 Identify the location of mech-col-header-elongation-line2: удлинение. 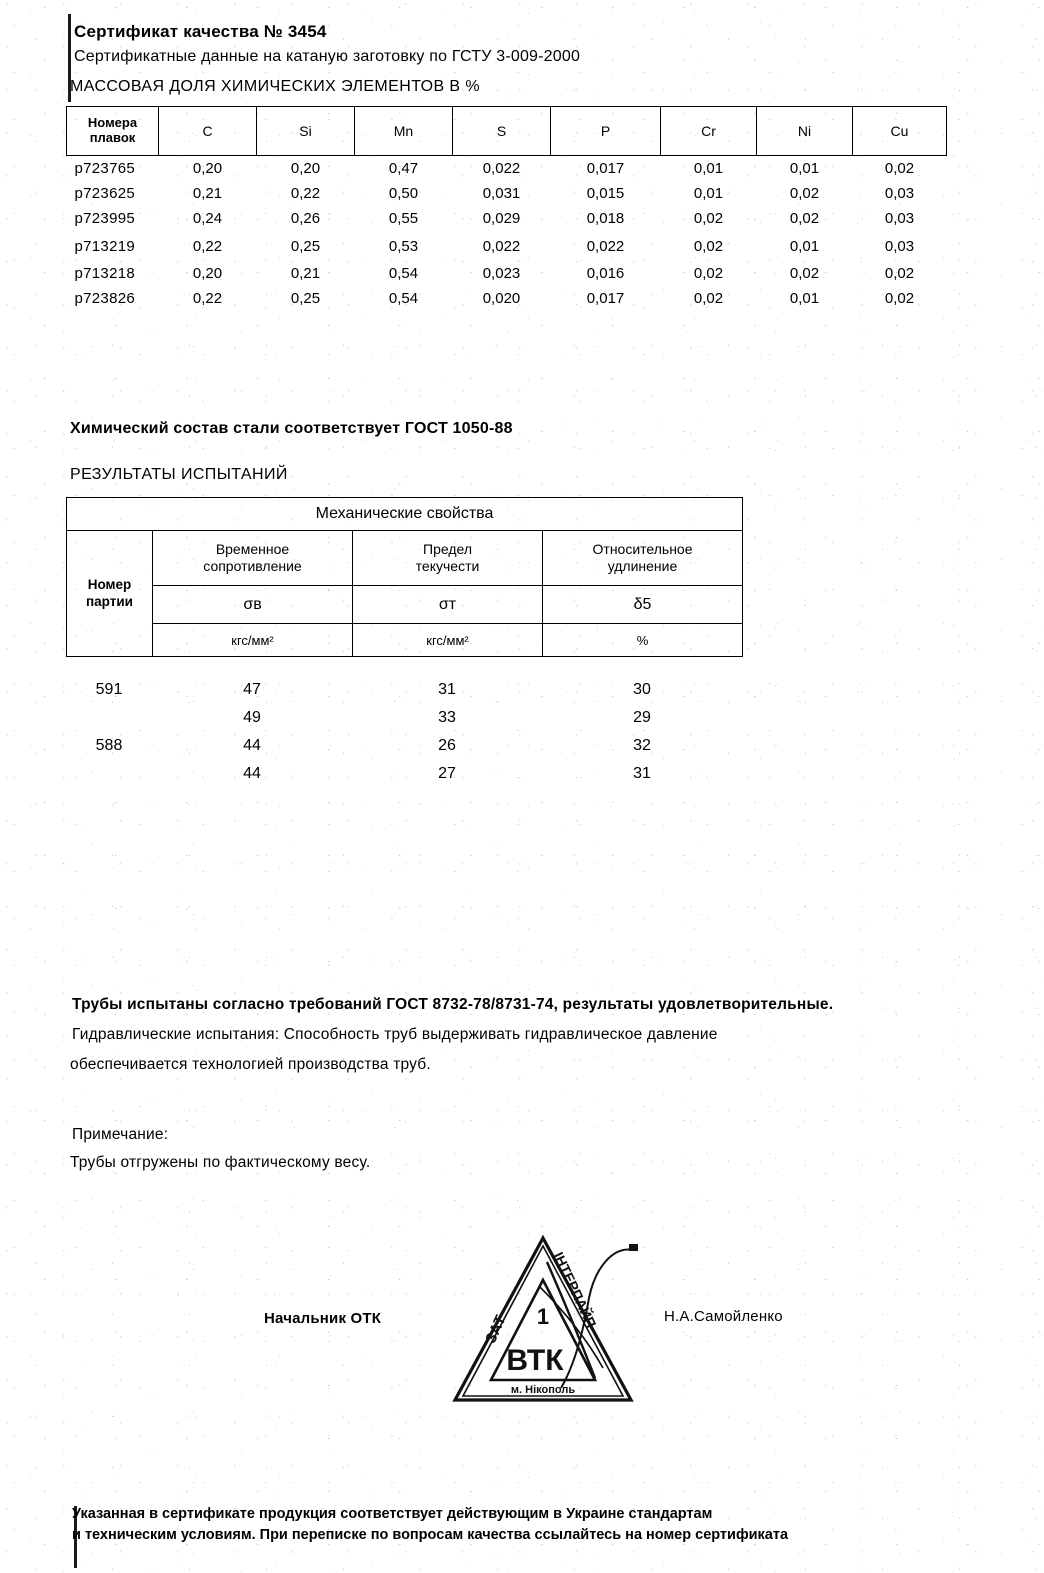
(642, 566).